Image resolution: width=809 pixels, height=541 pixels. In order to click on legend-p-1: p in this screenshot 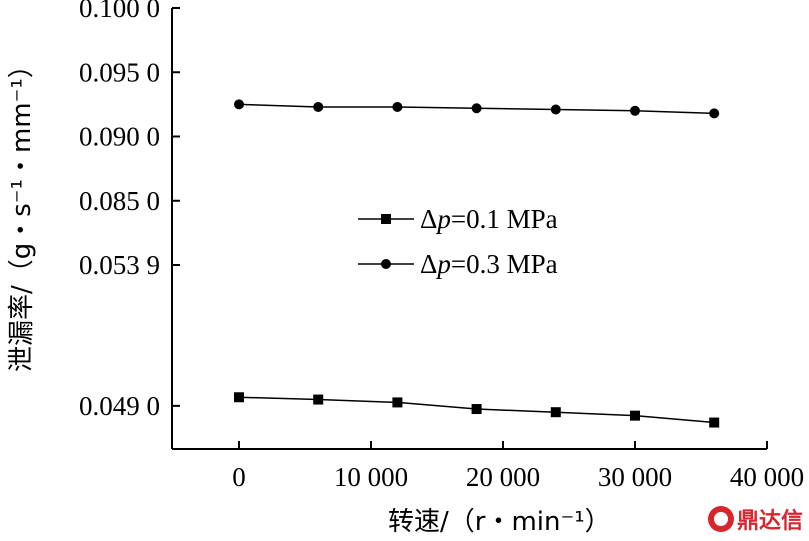, I will do `click(443, 219)`.